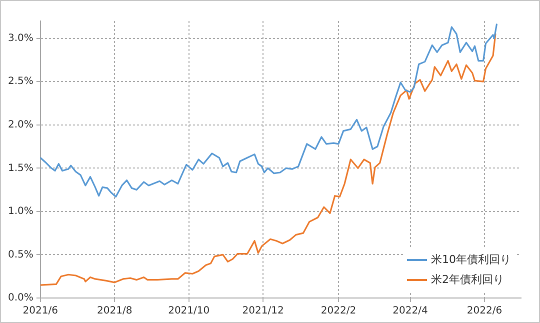 The height and width of the screenshot is (323, 540). I want to click on x-tick-label: 2022/2, so click(338, 311).